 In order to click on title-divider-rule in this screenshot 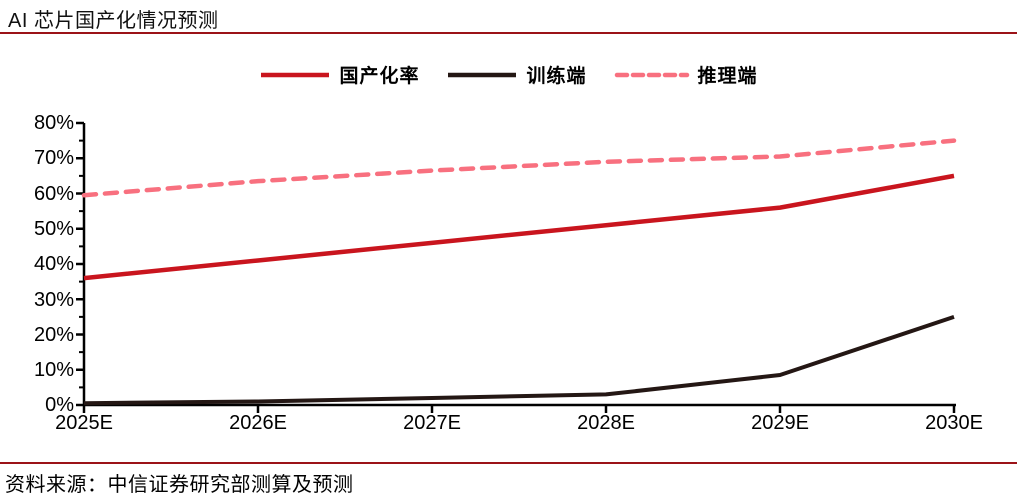, I will do `click(508, 33)`.